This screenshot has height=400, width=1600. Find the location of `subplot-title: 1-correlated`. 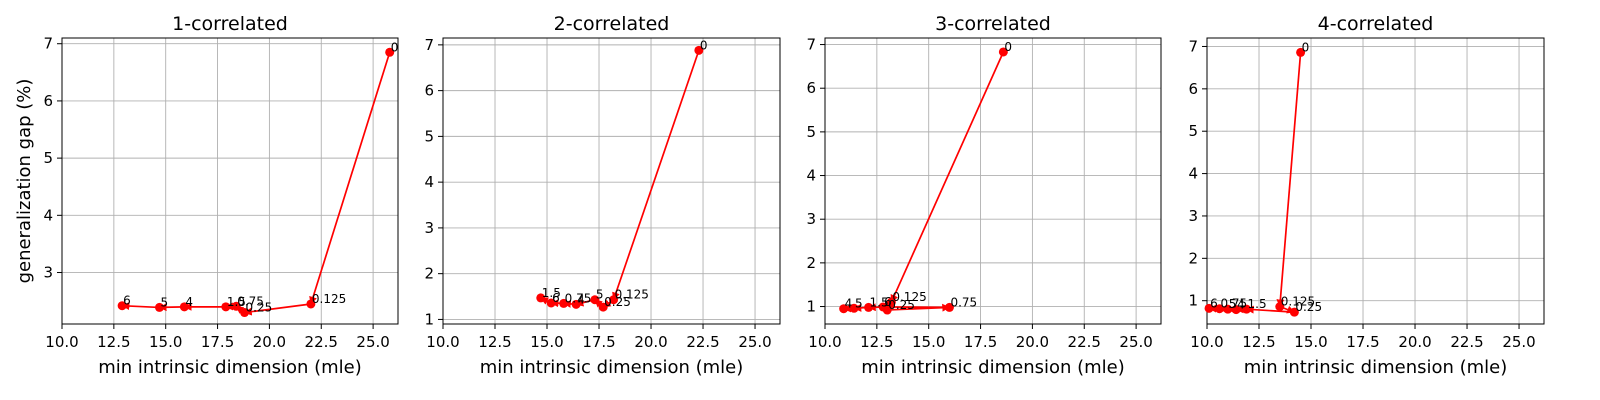

subplot-title: 1-correlated is located at coordinates (230, 24).